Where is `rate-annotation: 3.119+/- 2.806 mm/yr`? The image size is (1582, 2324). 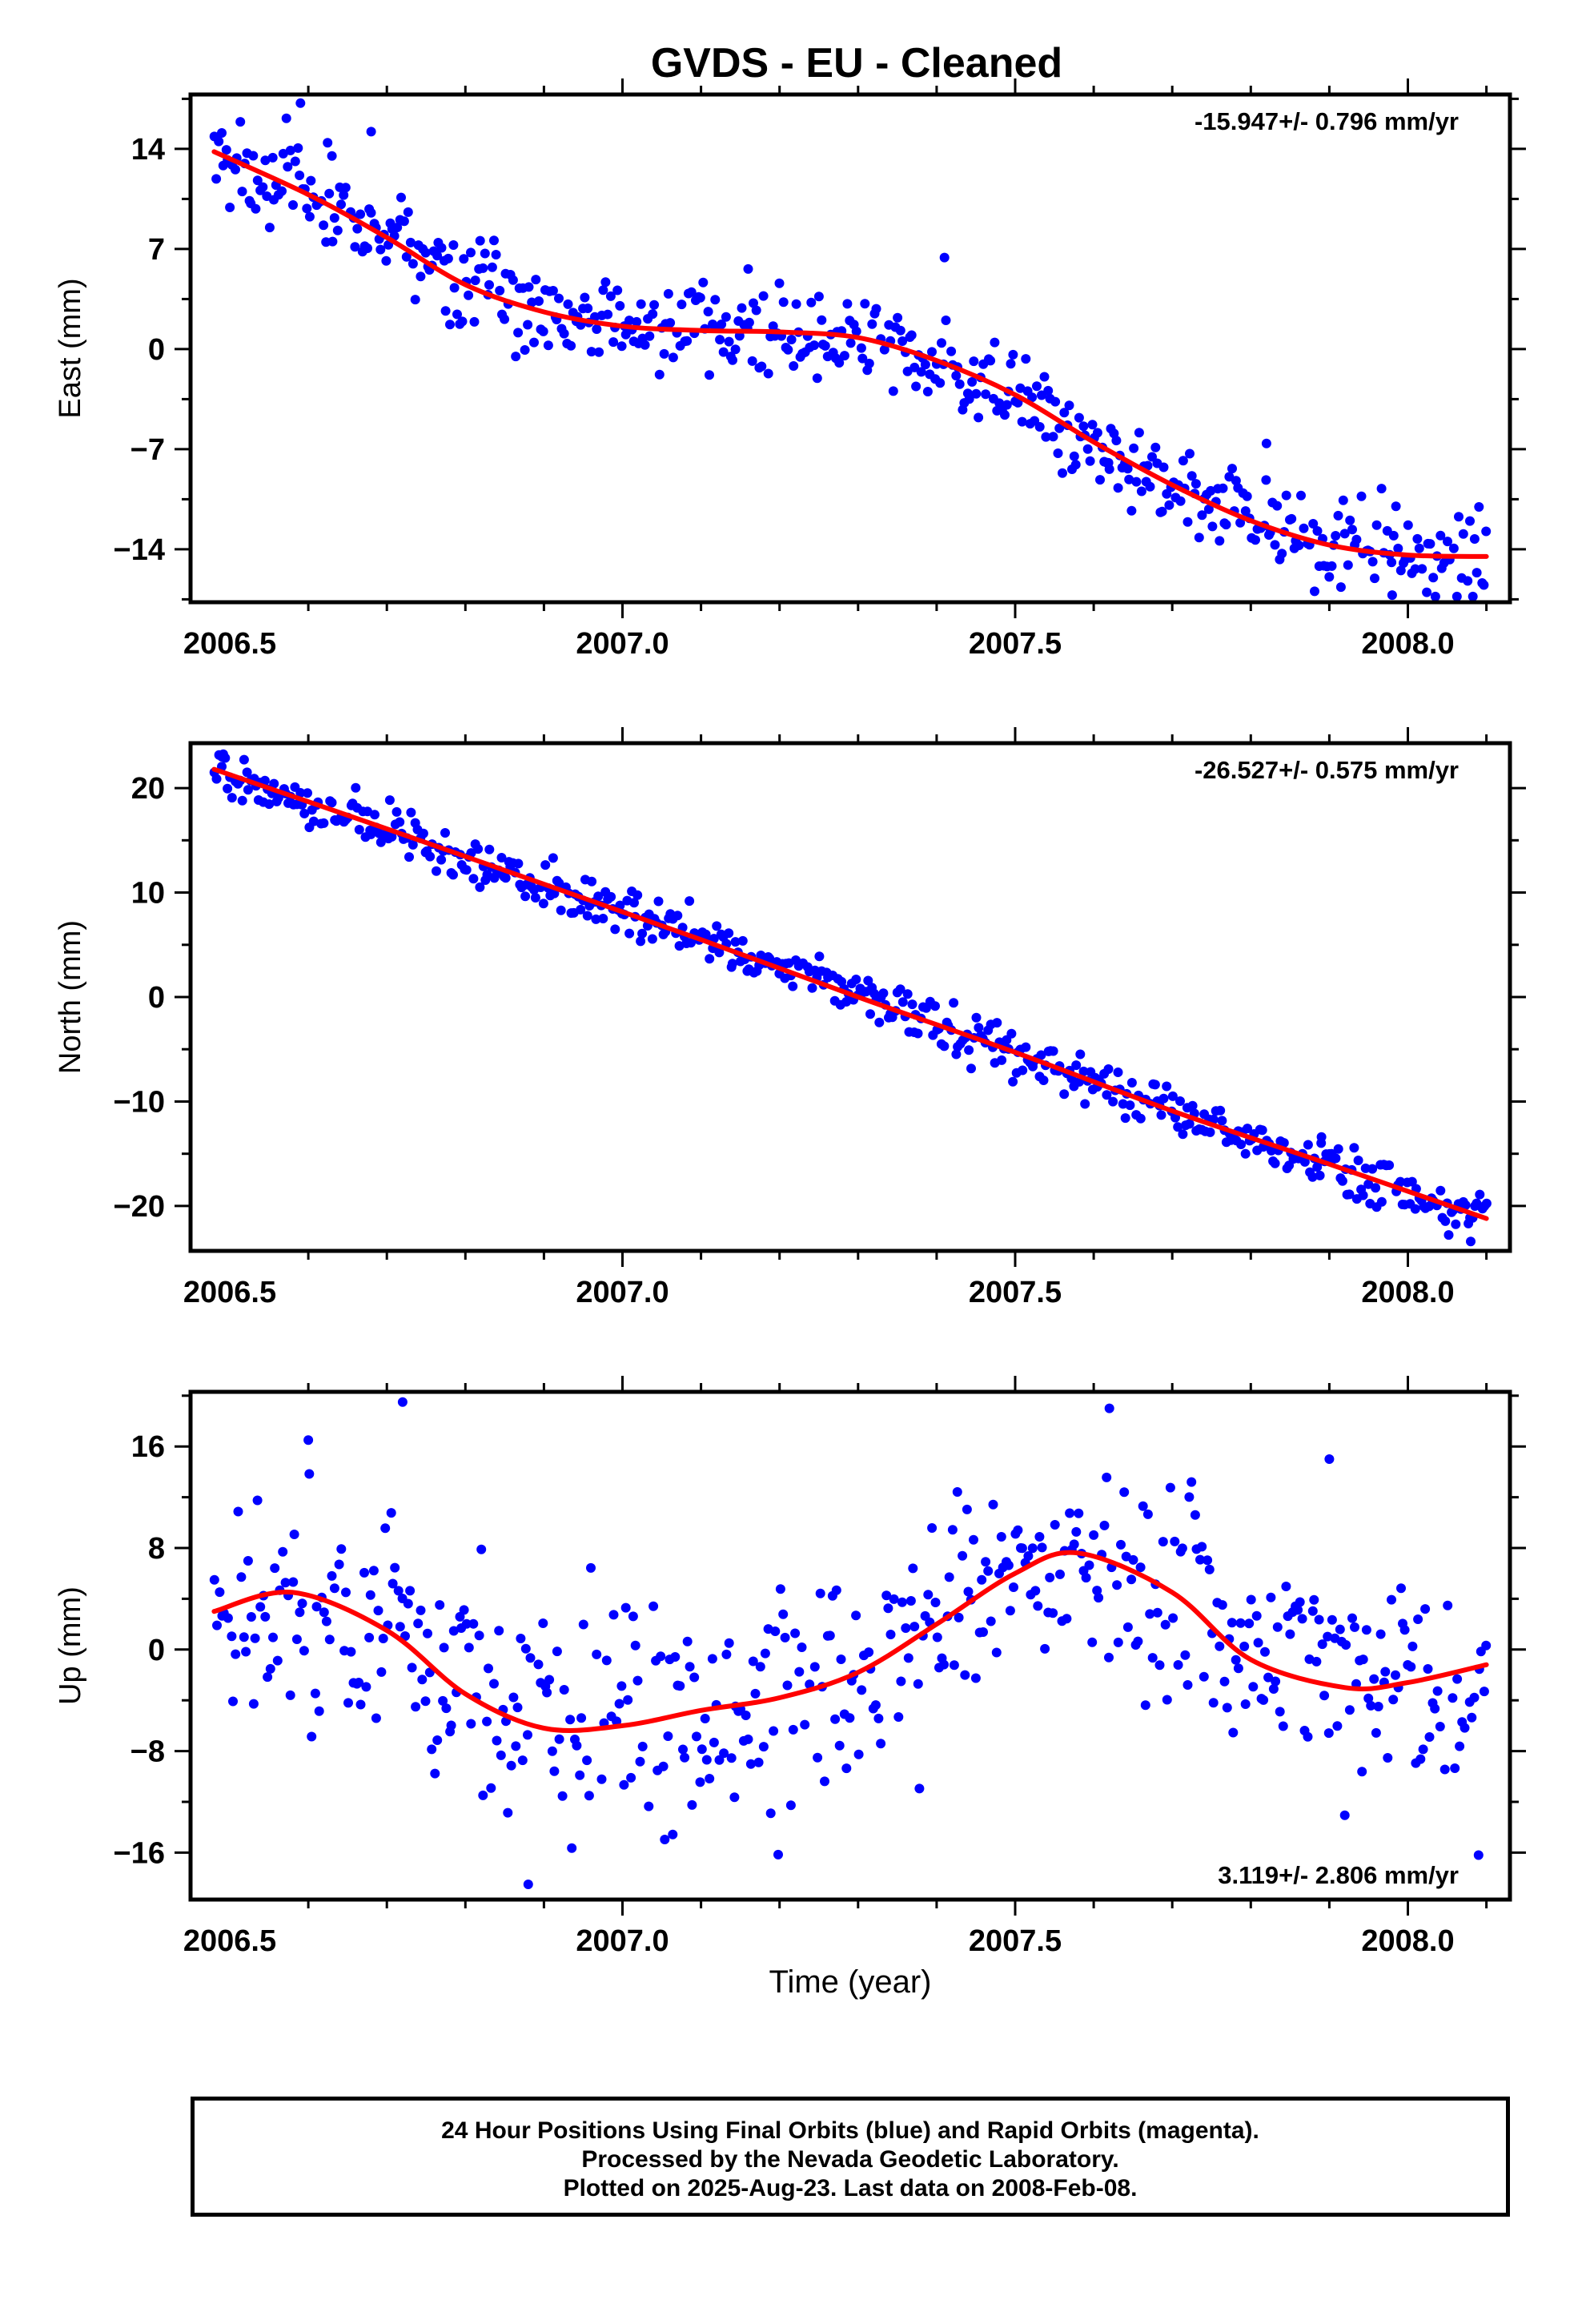 rate-annotation: 3.119+/- 2.806 mm/yr is located at coordinates (1338, 1875).